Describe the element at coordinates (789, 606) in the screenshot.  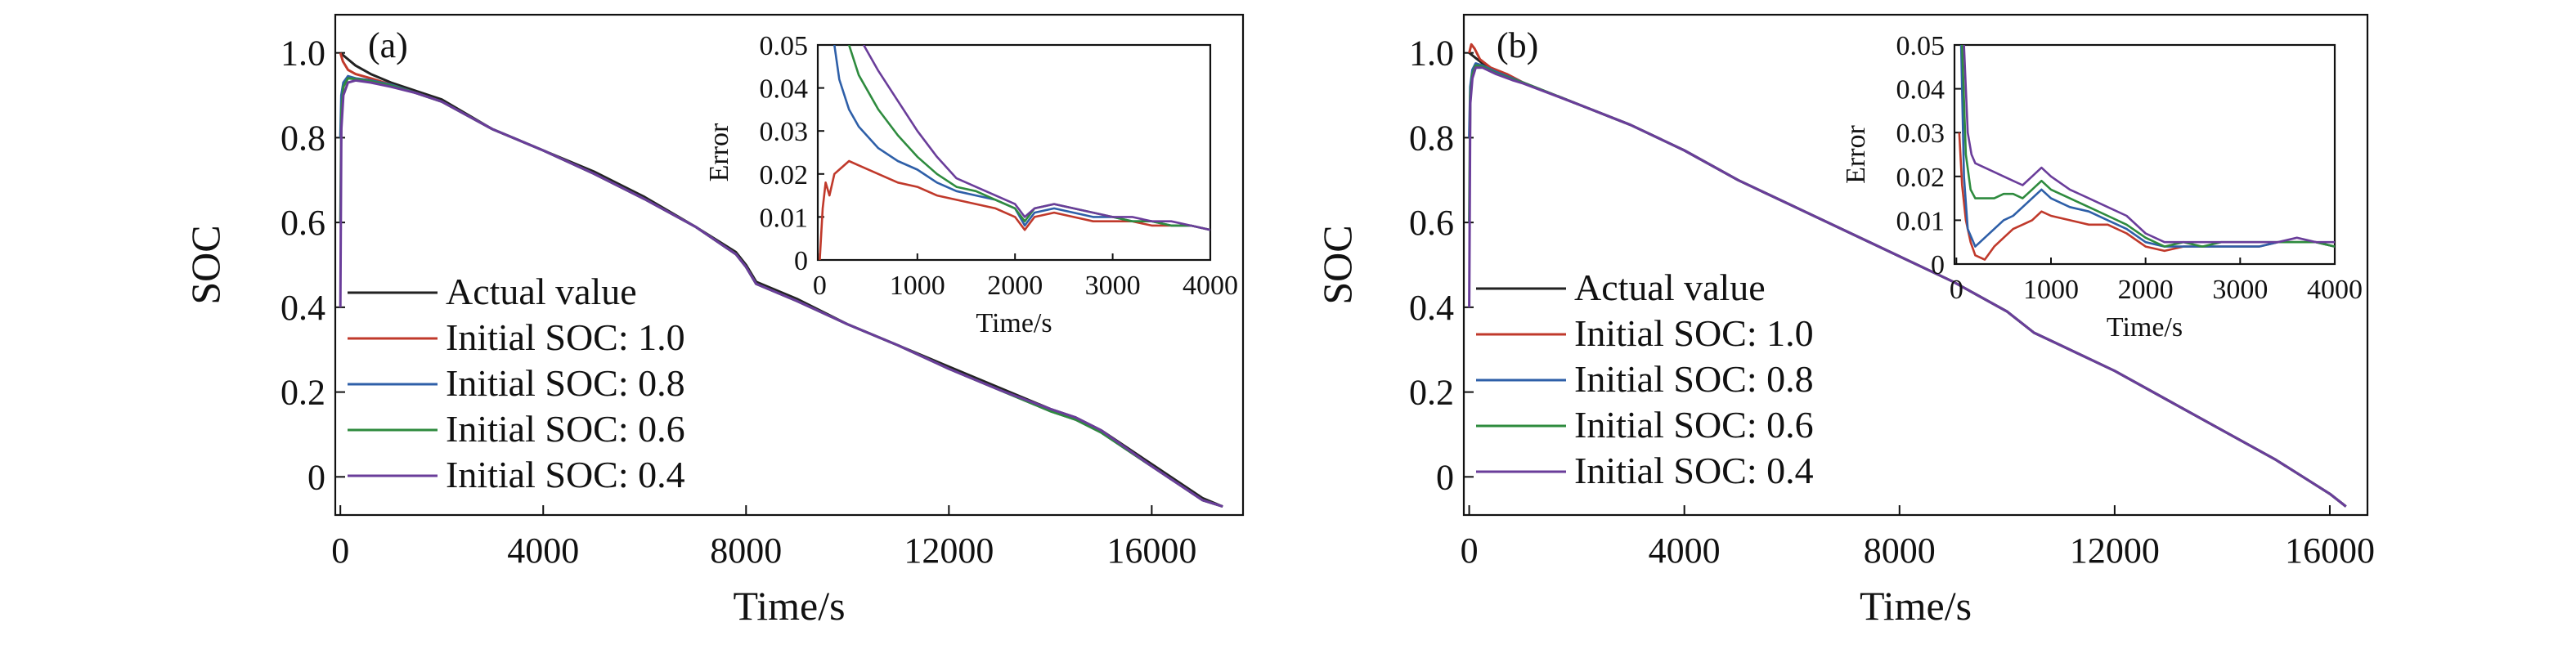
I see `panel-a-x-axis-label: Time/s` at that location.